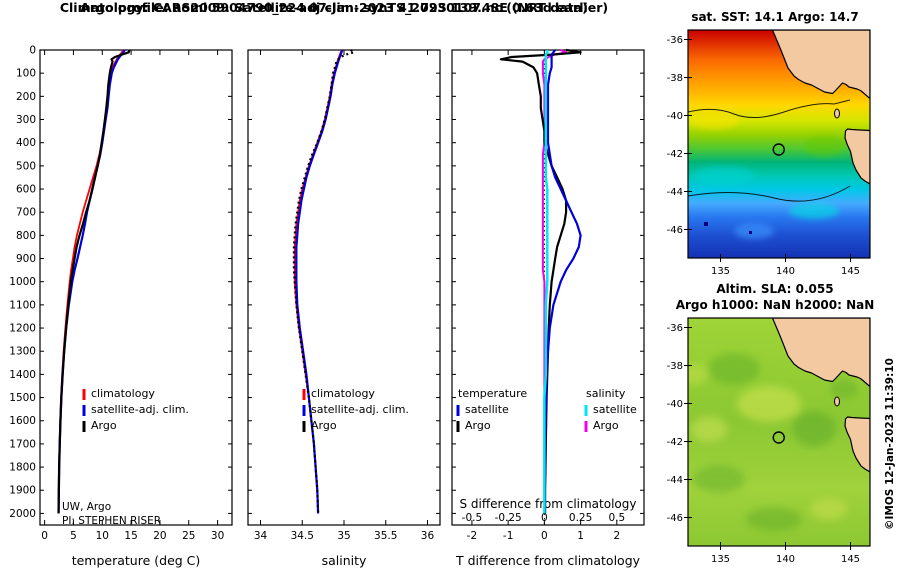 This screenshot has width=900, height=580. What do you see at coordinates (159, 536) in the screenshot?
I see `x-tick-label: 20` at bounding box center [159, 536].